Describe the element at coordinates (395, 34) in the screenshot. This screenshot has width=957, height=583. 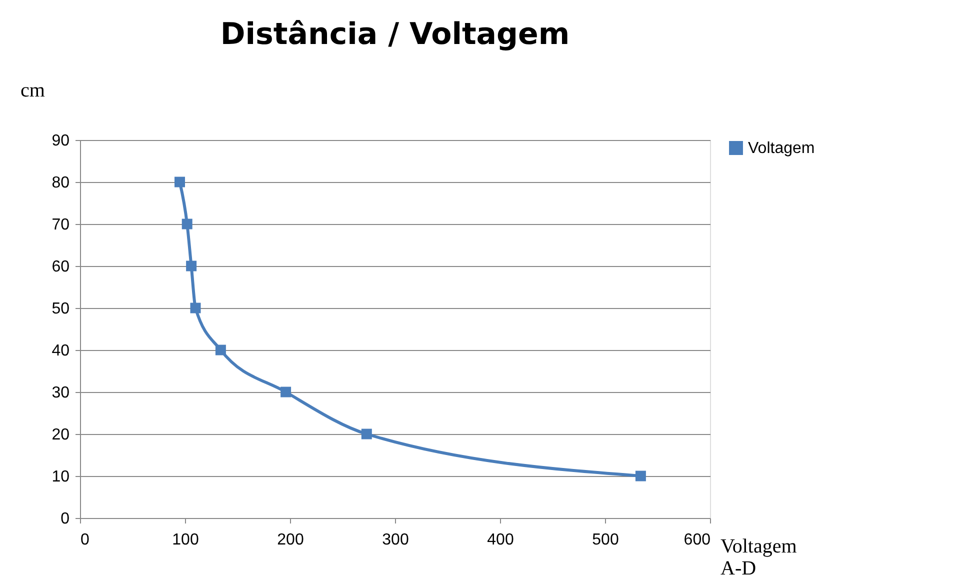
I see `chart-title: Distância / Voltagem` at that location.